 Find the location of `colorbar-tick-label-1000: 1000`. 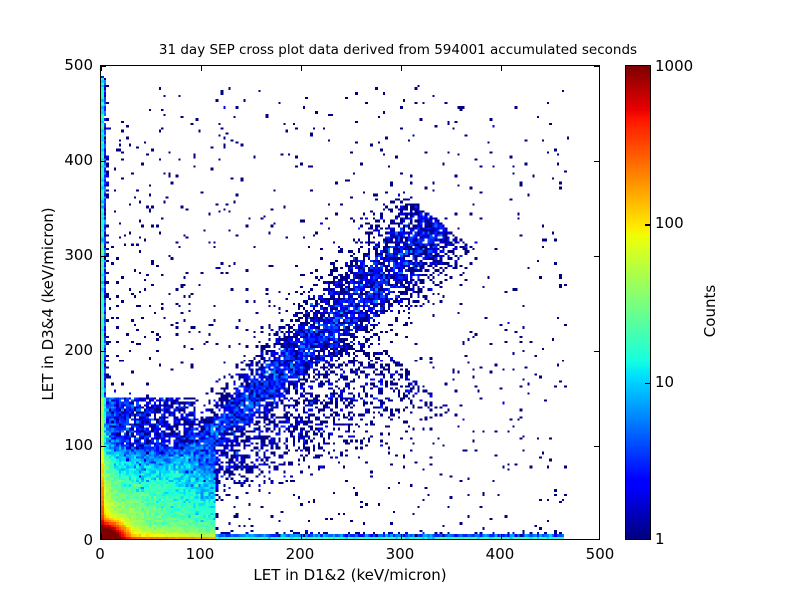

colorbar-tick-label-1000: 1000 is located at coordinates (674, 65).